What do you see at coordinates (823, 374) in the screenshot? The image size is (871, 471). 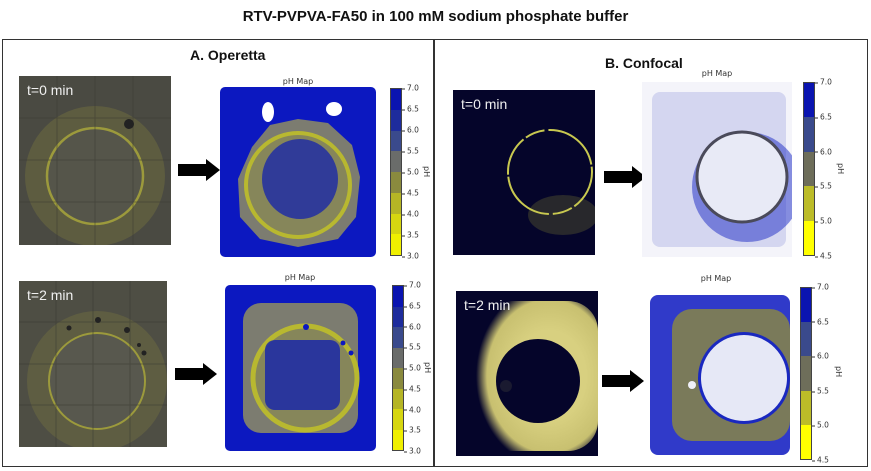 I see `confocal-t2-colorbar-ticks: 7.0 6.5 6.0 5.5 5.0 4.5` at bounding box center [823, 374].